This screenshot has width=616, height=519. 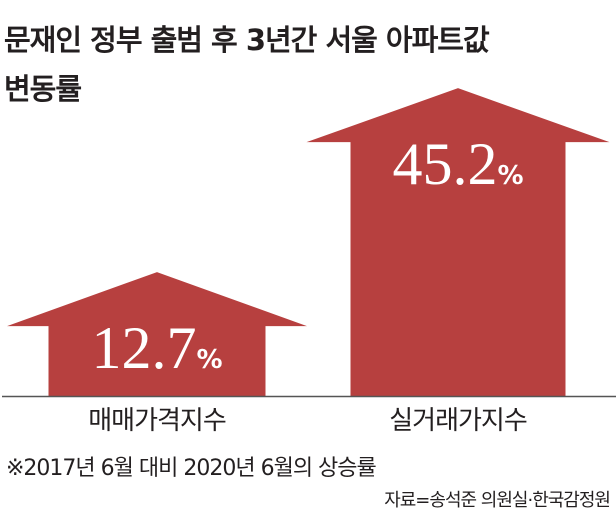 What do you see at coordinates (458, 421) in the screenshot?
I see `category-label-1: 실거래가지수` at bounding box center [458, 421].